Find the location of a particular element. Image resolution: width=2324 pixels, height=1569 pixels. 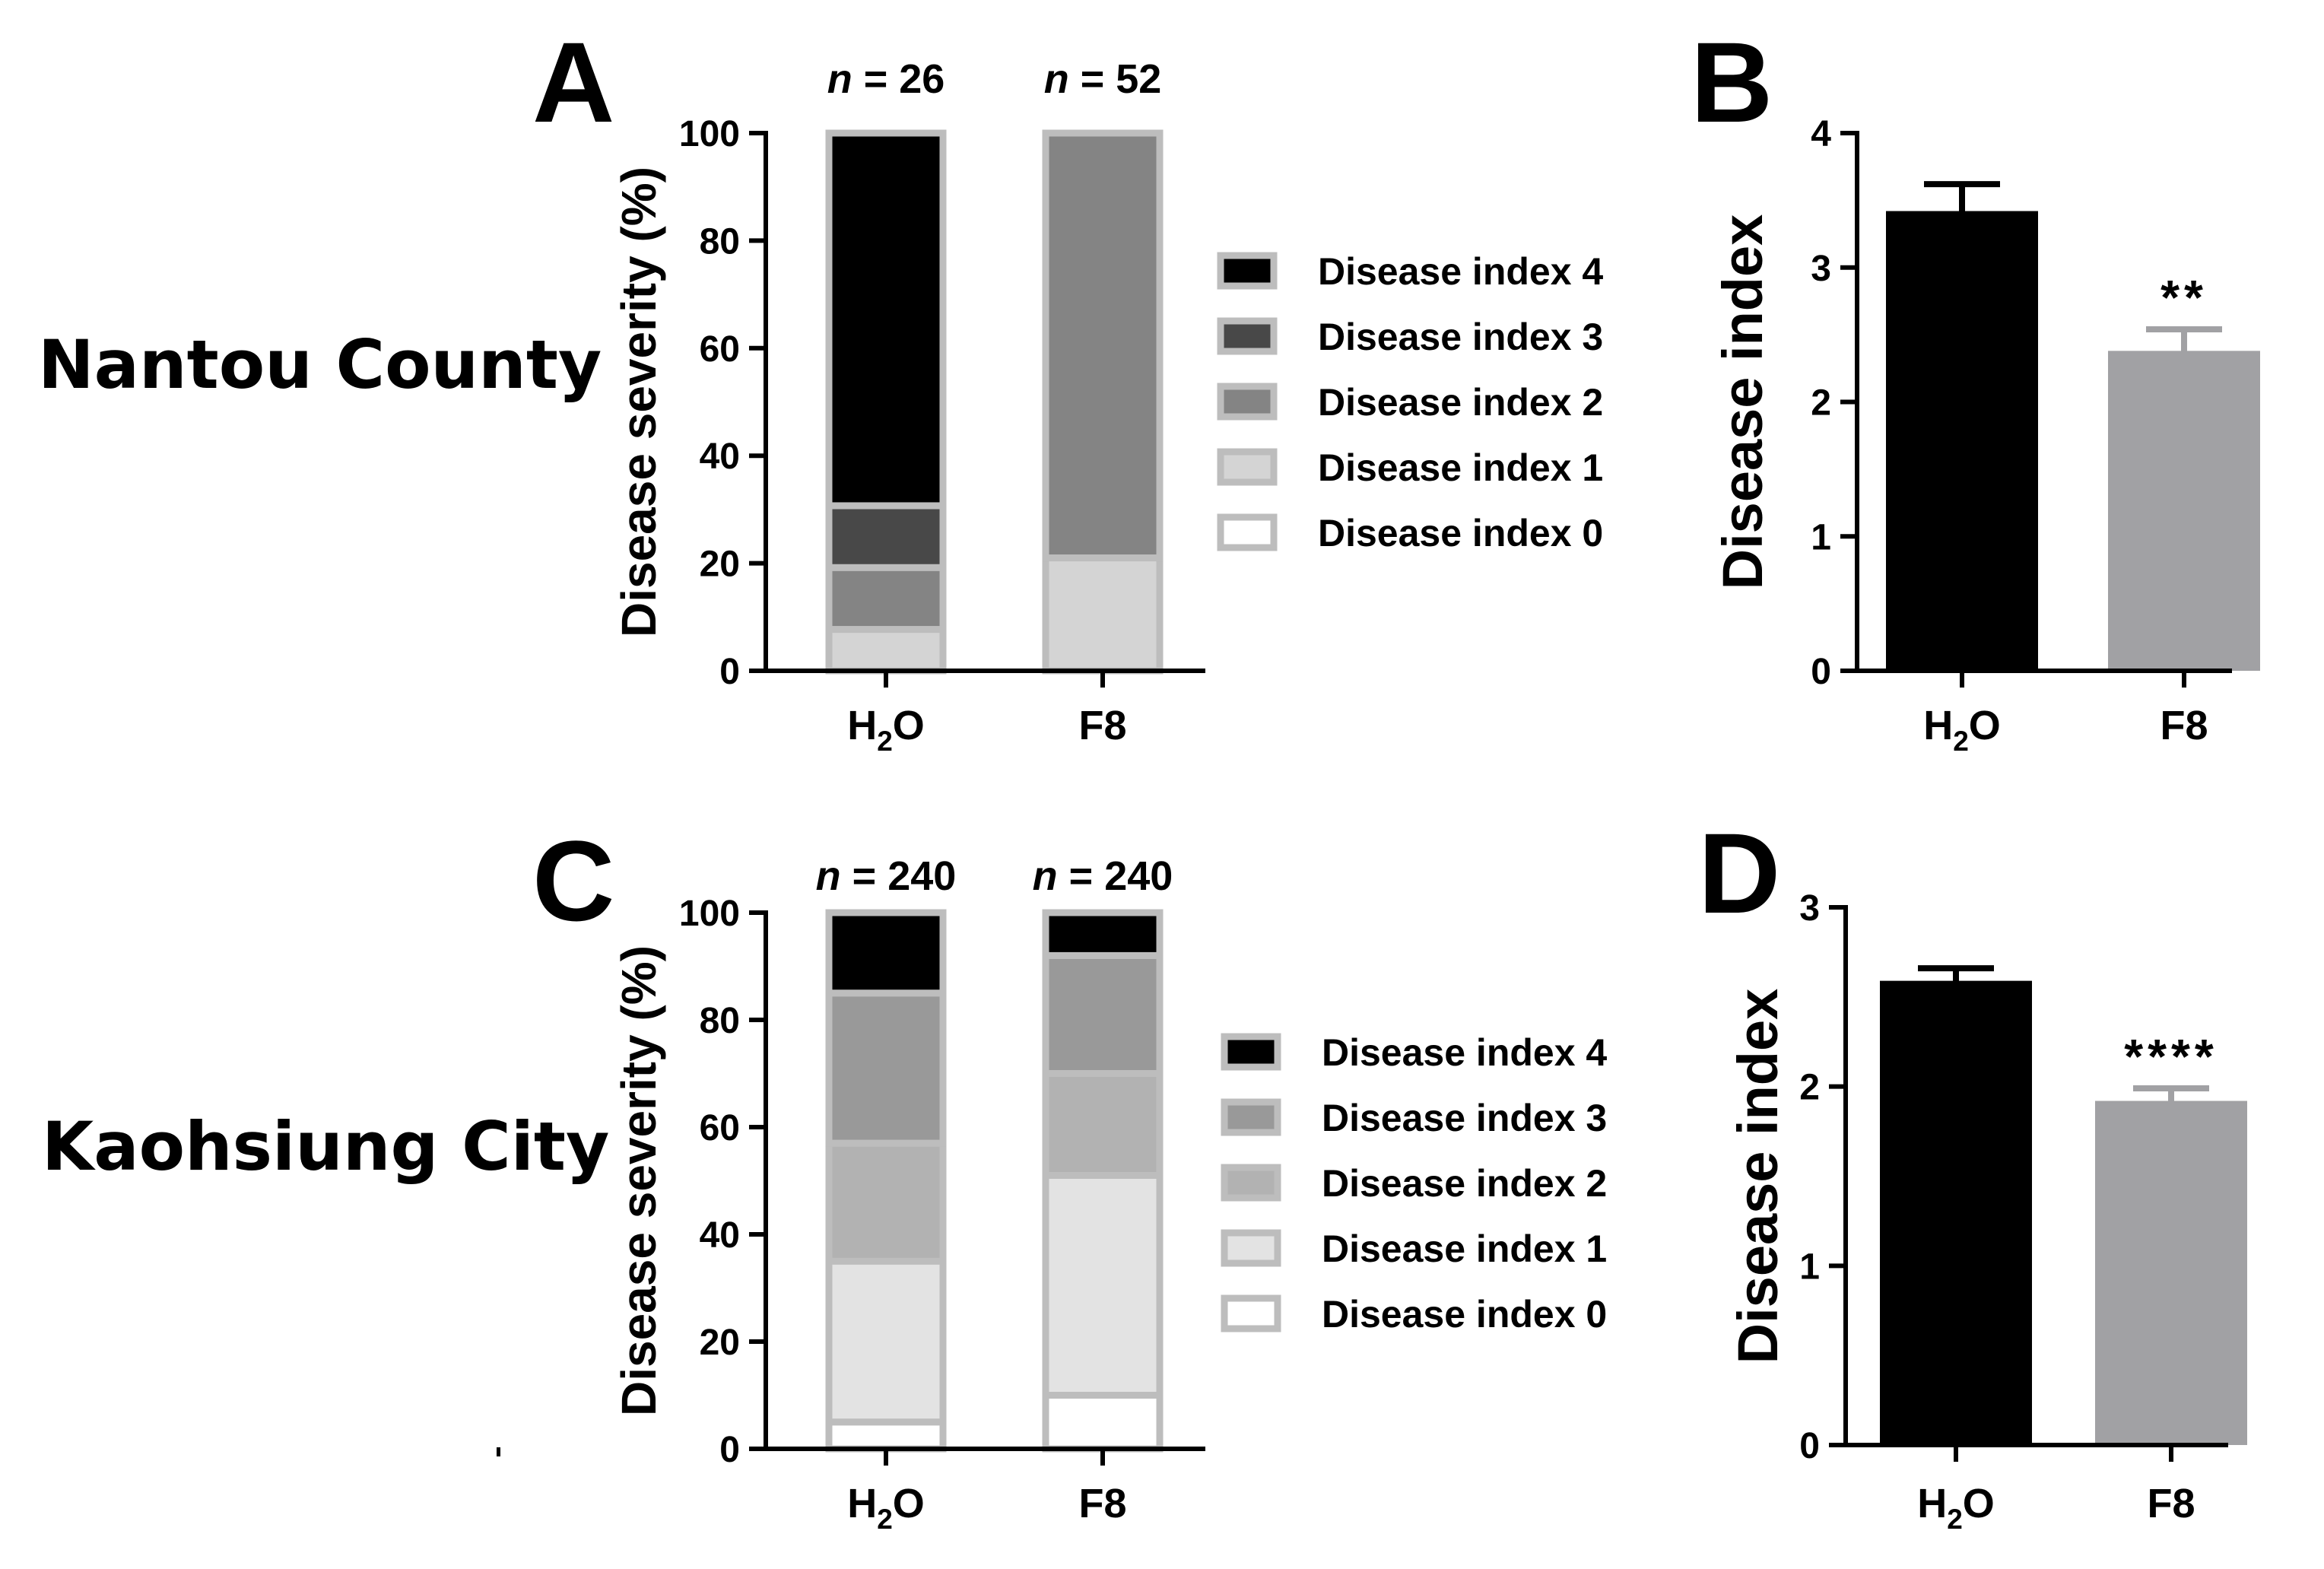

panel-b: B H2O ** F8 0 1 2 3 4 Disease index is located at coordinates (1976, 388).